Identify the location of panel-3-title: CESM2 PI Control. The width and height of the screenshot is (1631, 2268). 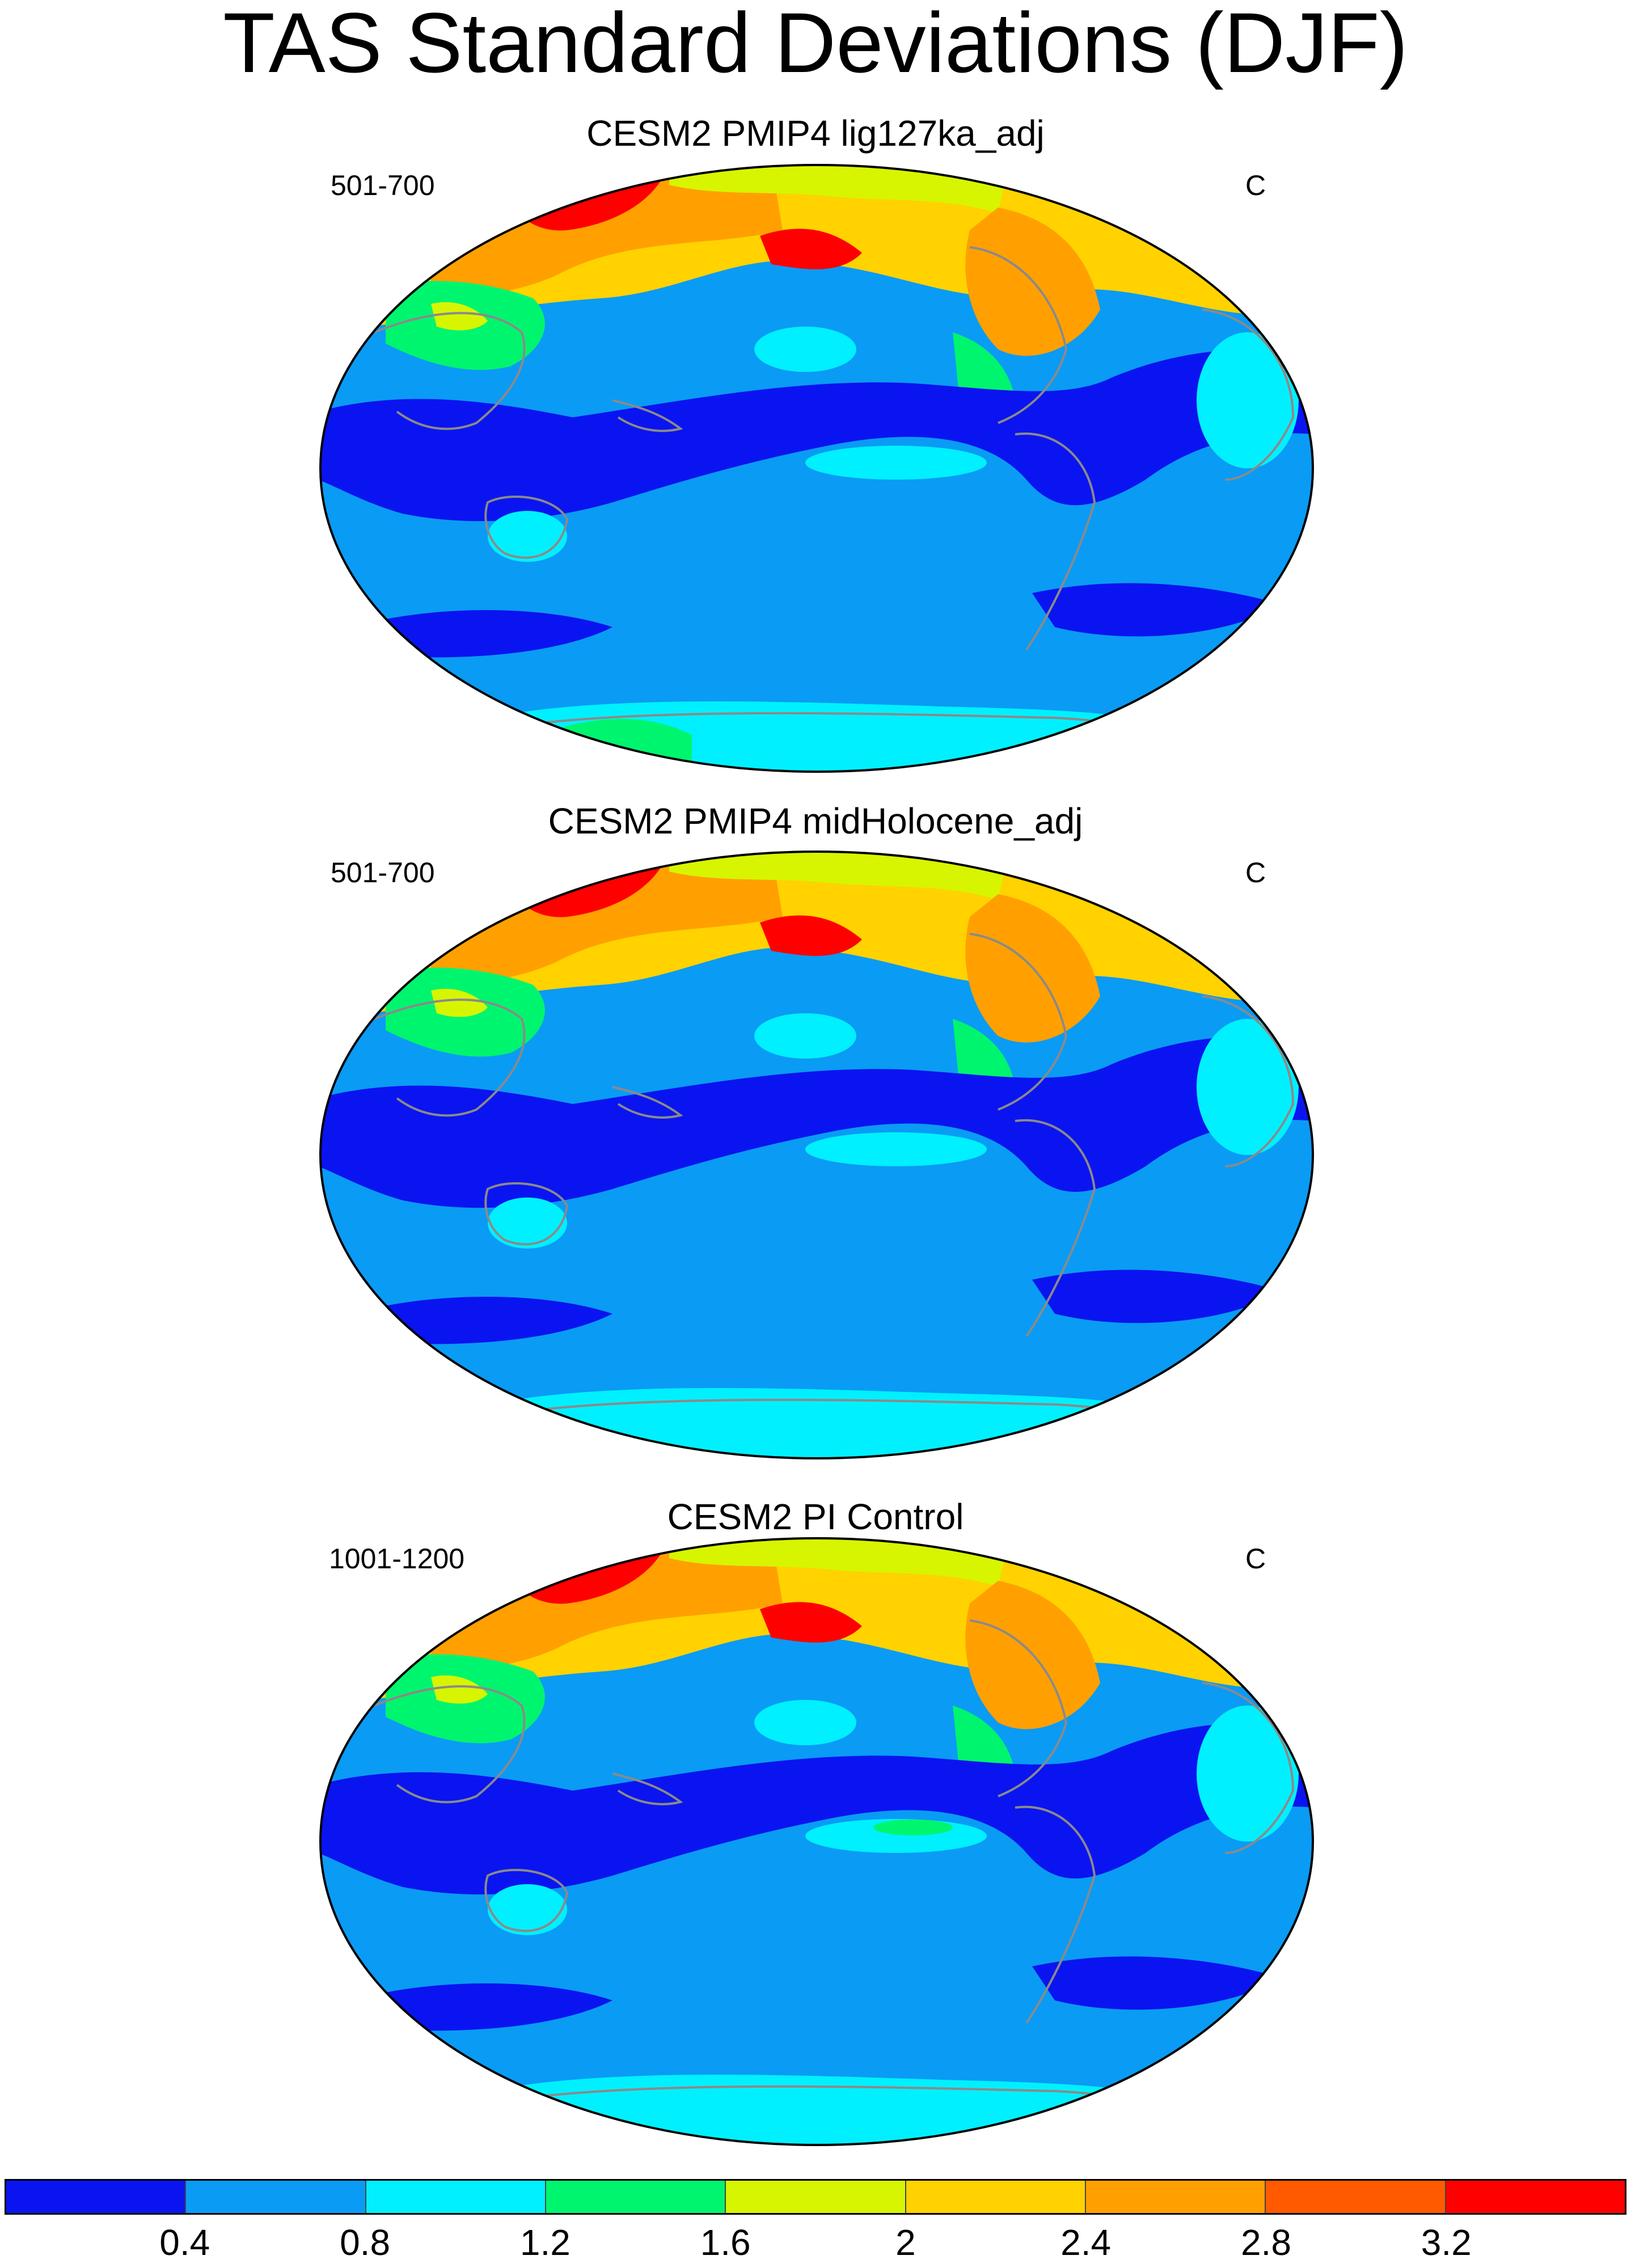
(815, 1516).